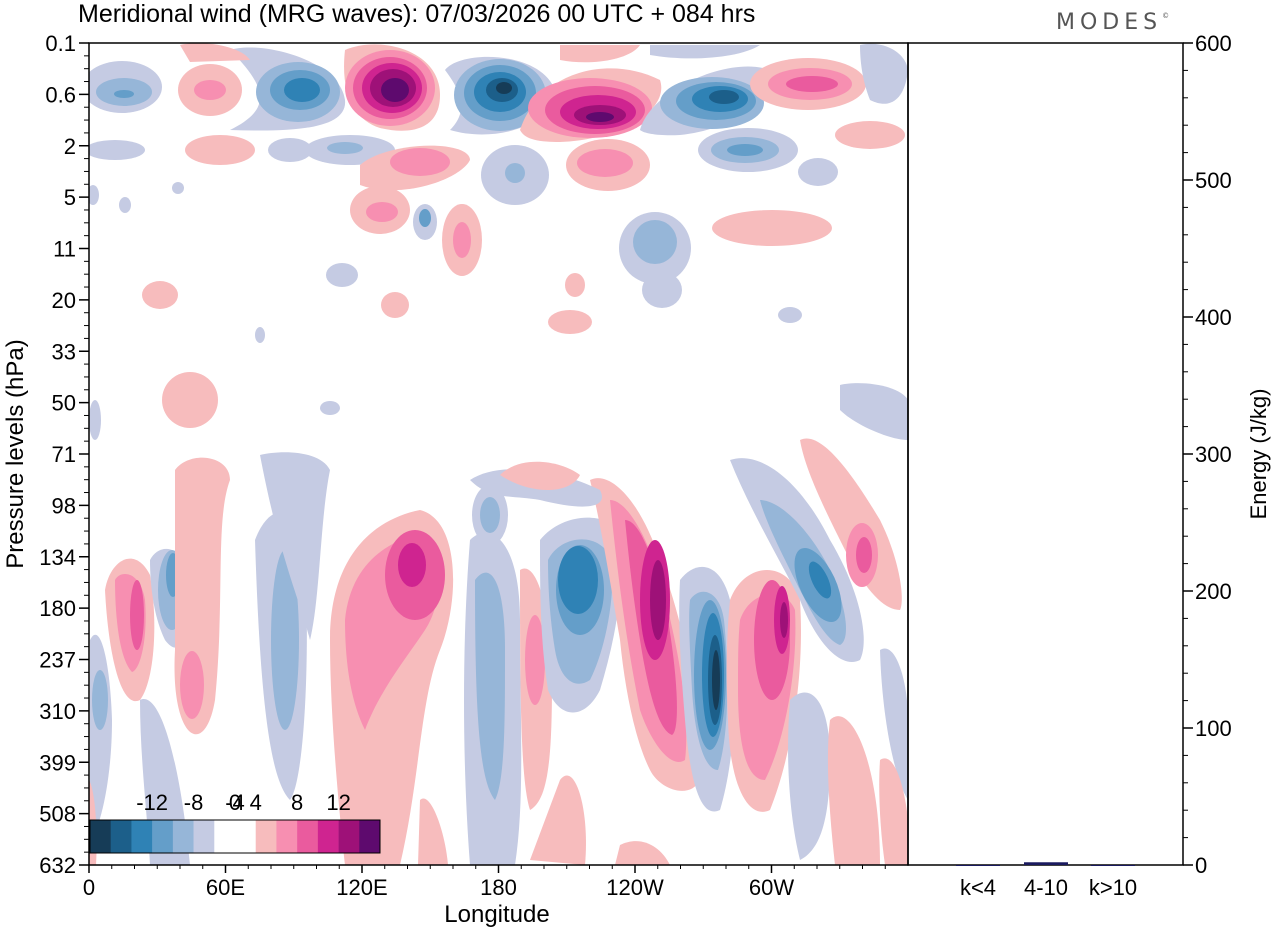 This screenshot has width=1280, height=930. Describe the element at coordinates (458, 675) in the screenshot. I see `lower-wave-central` at that location.